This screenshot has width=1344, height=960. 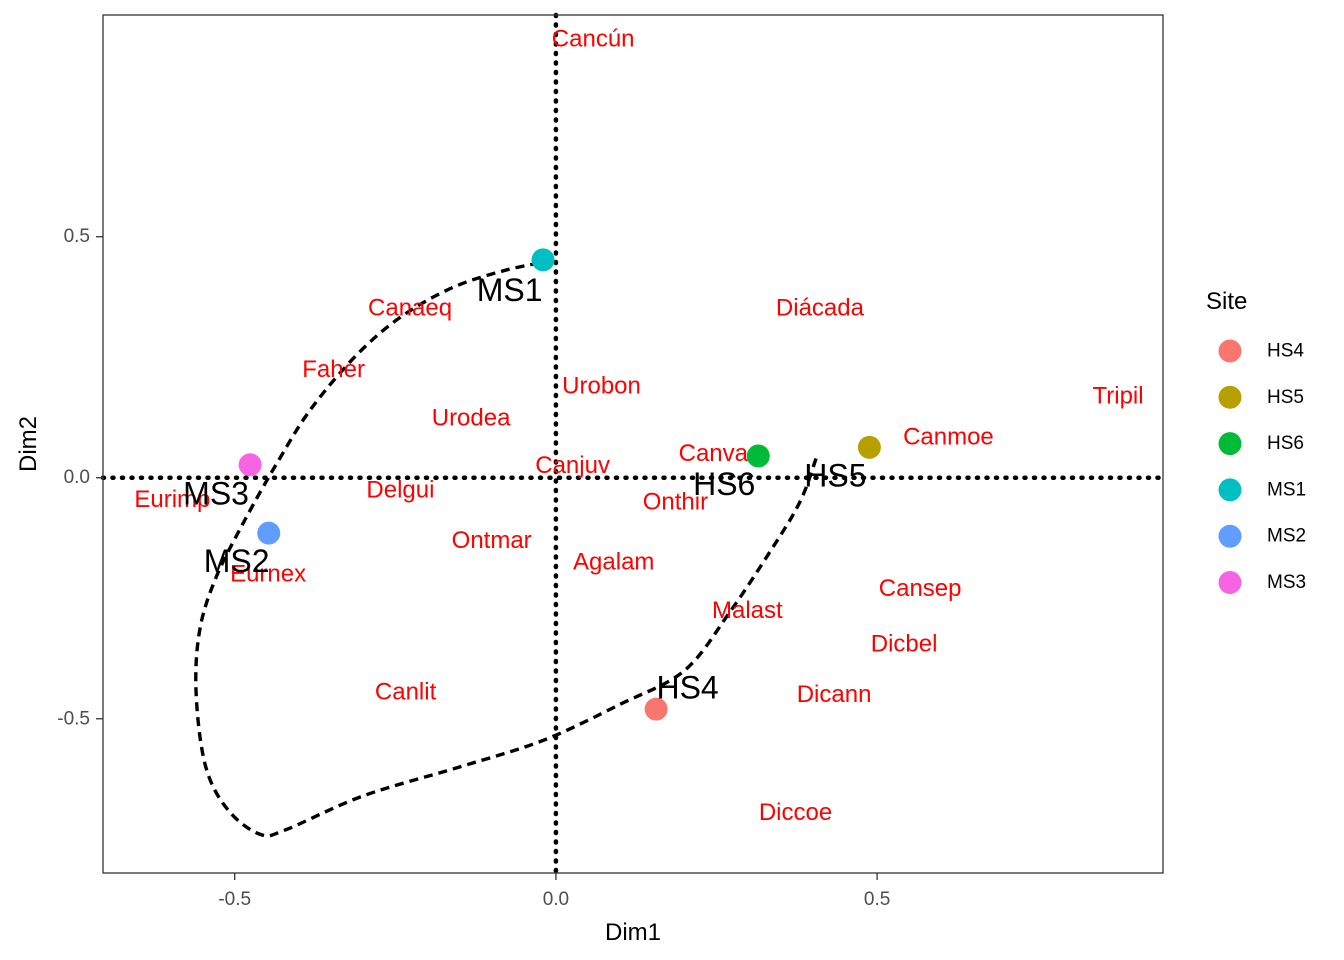 I want to click on x-axis-title: Dim1, so click(x=633, y=932).